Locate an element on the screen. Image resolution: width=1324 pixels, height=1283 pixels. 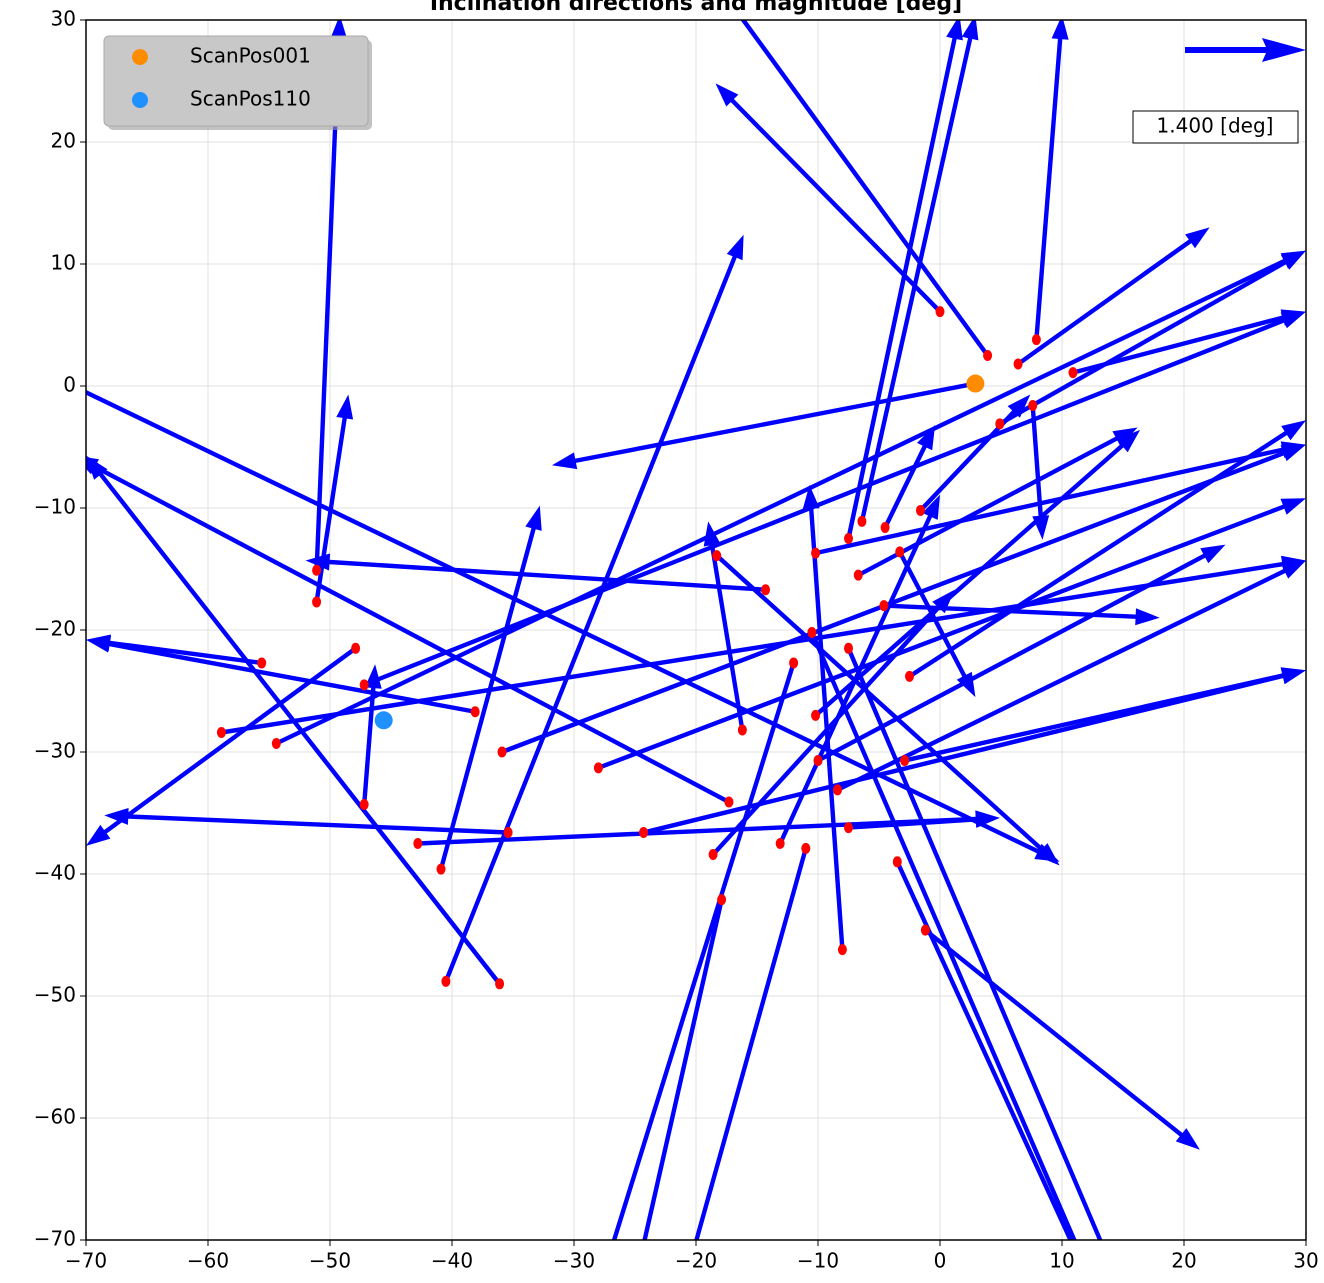
y-tick-label: −70 is located at coordinates (55, 1239).